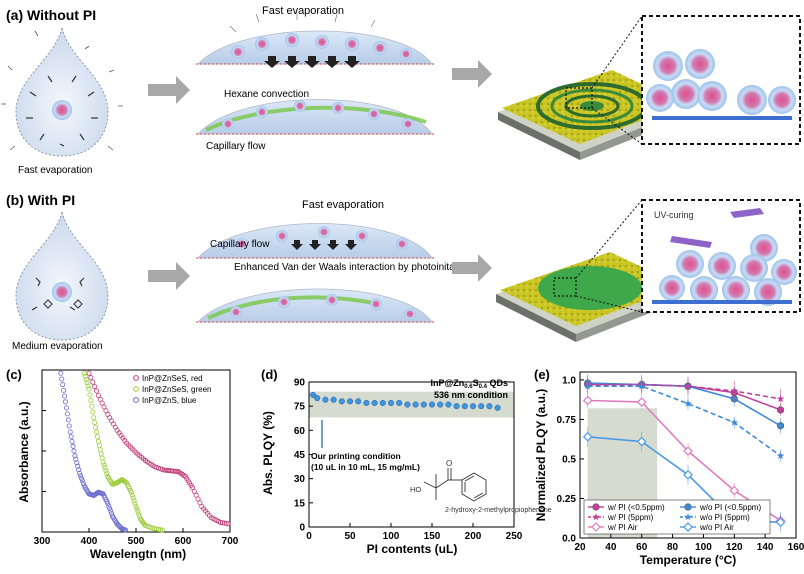 This screenshot has width=804, height=574. I want to click on cap-top-b, so click(316, 241).